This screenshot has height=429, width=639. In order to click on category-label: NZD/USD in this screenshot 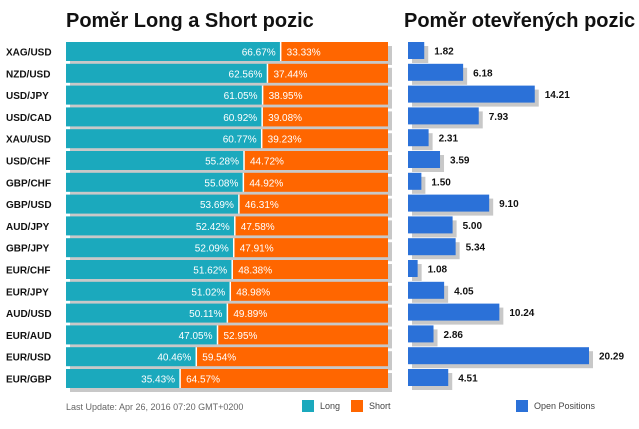, I will do `click(28, 74)`.